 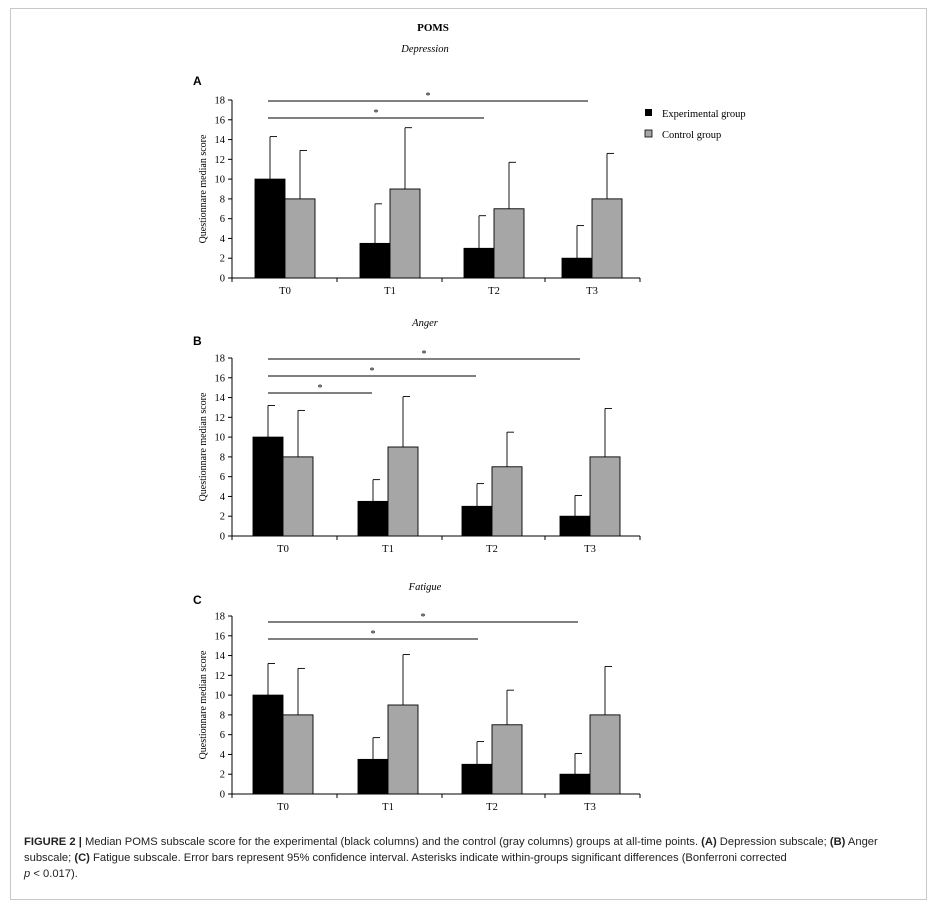 I want to click on legend-label-control: Control group, so click(x=691, y=135).